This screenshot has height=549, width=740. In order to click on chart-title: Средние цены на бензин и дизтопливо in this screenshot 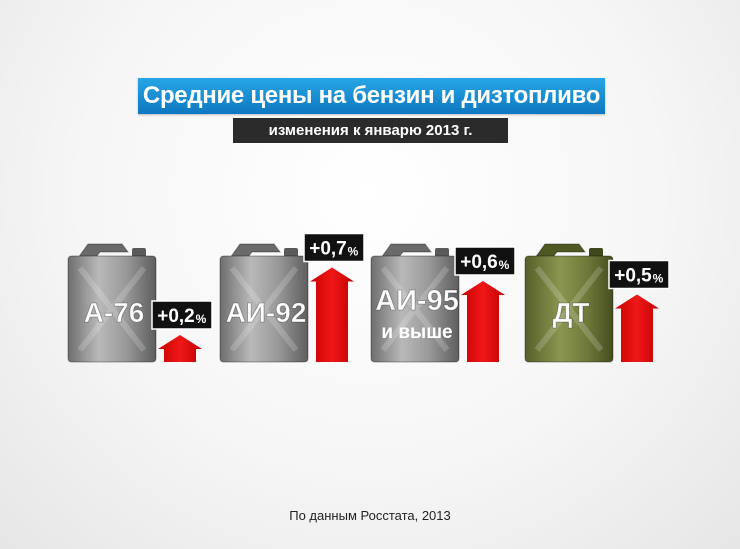, I will do `click(371, 96)`.